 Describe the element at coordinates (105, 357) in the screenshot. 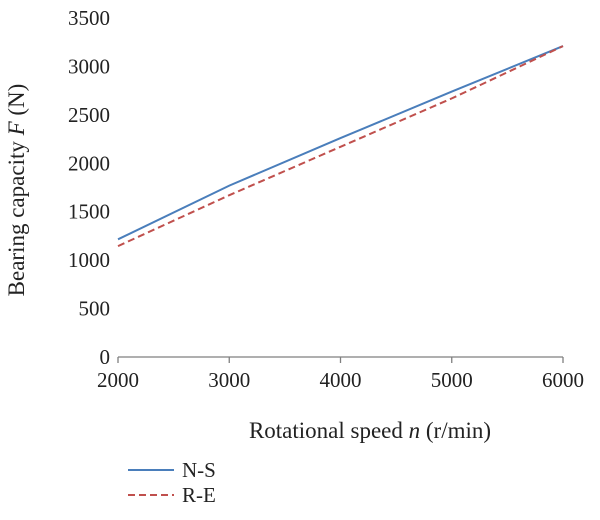

I see `y-tick-label: 0` at that location.